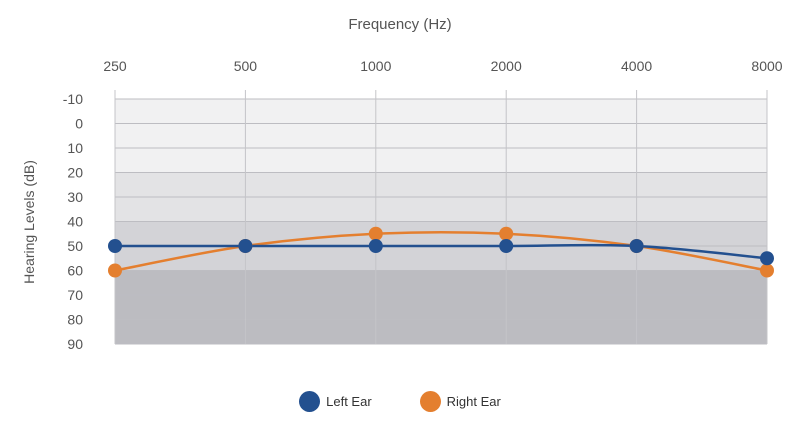 This screenshot has height=434, width=800. I want to click on x-tick-label: 500, so click(246, 66).